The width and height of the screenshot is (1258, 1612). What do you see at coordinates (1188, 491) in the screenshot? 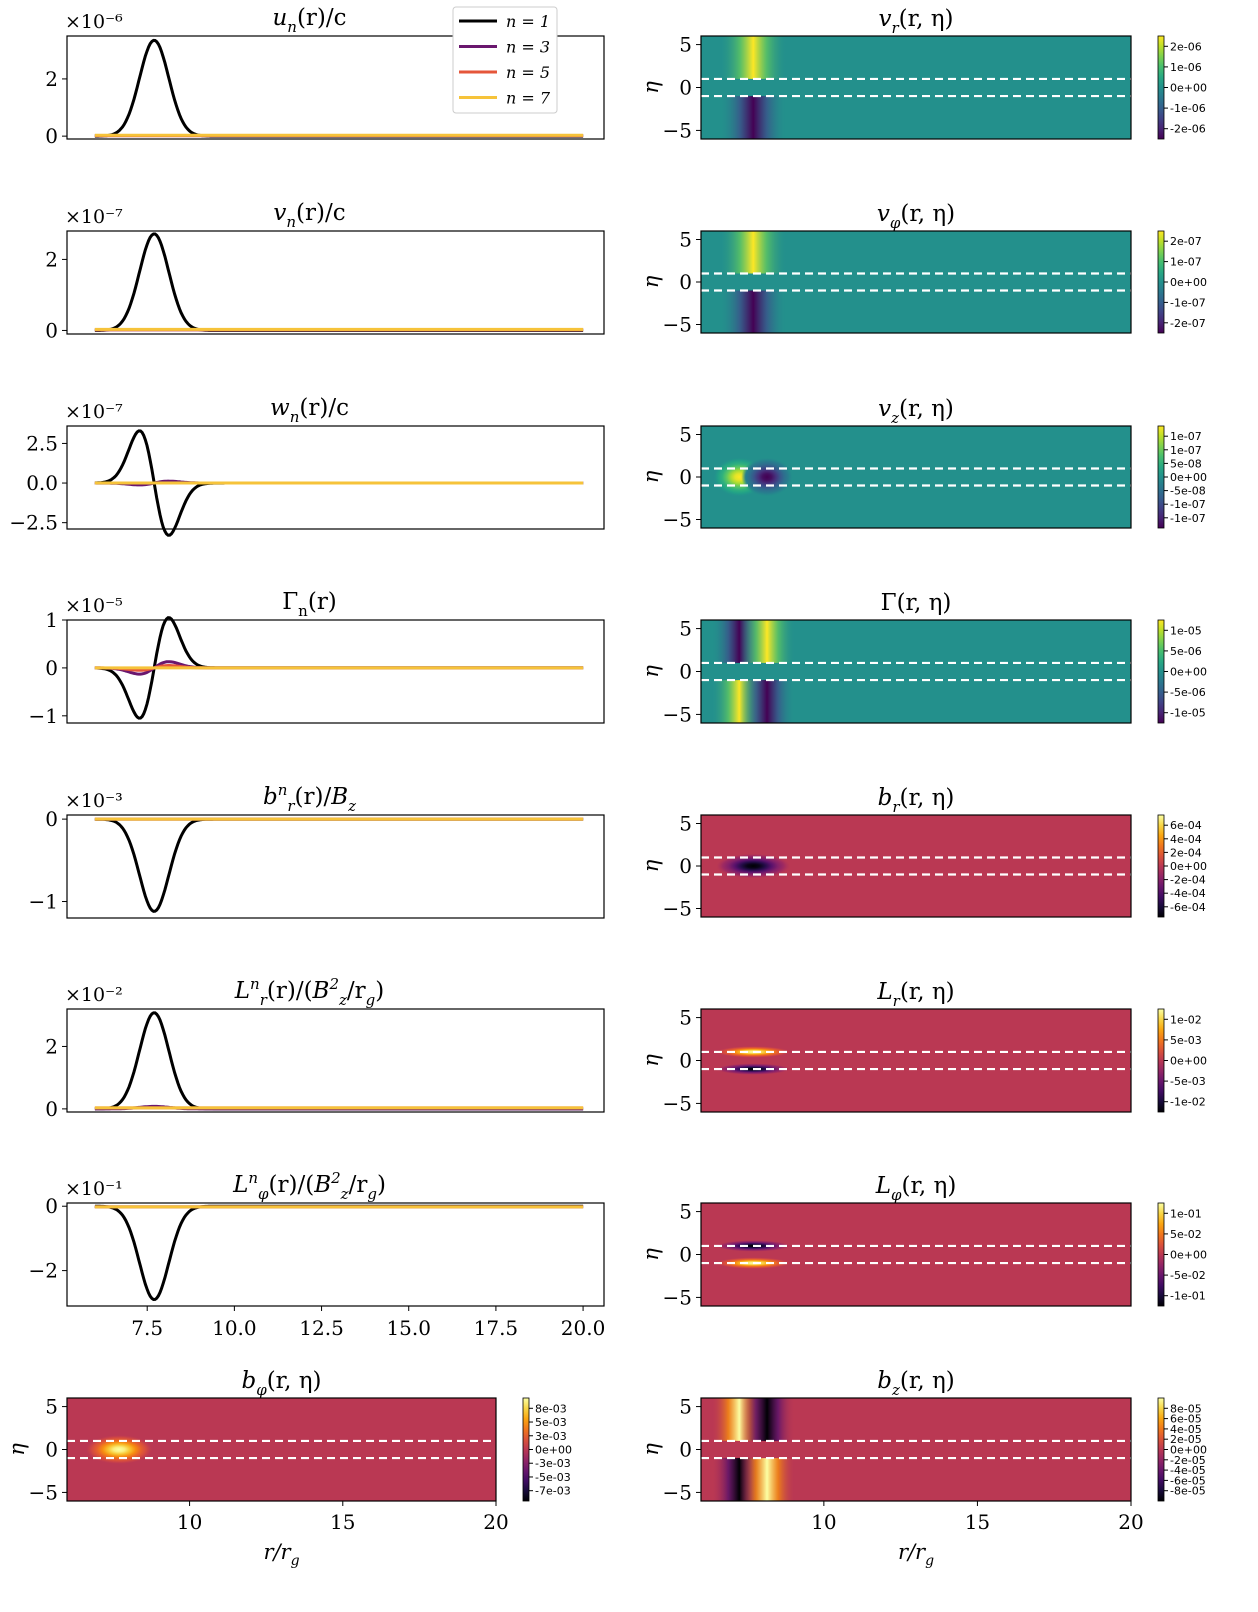
I see `colorbar-tick-label: -5e-08` at bounding box center [1188, 491].